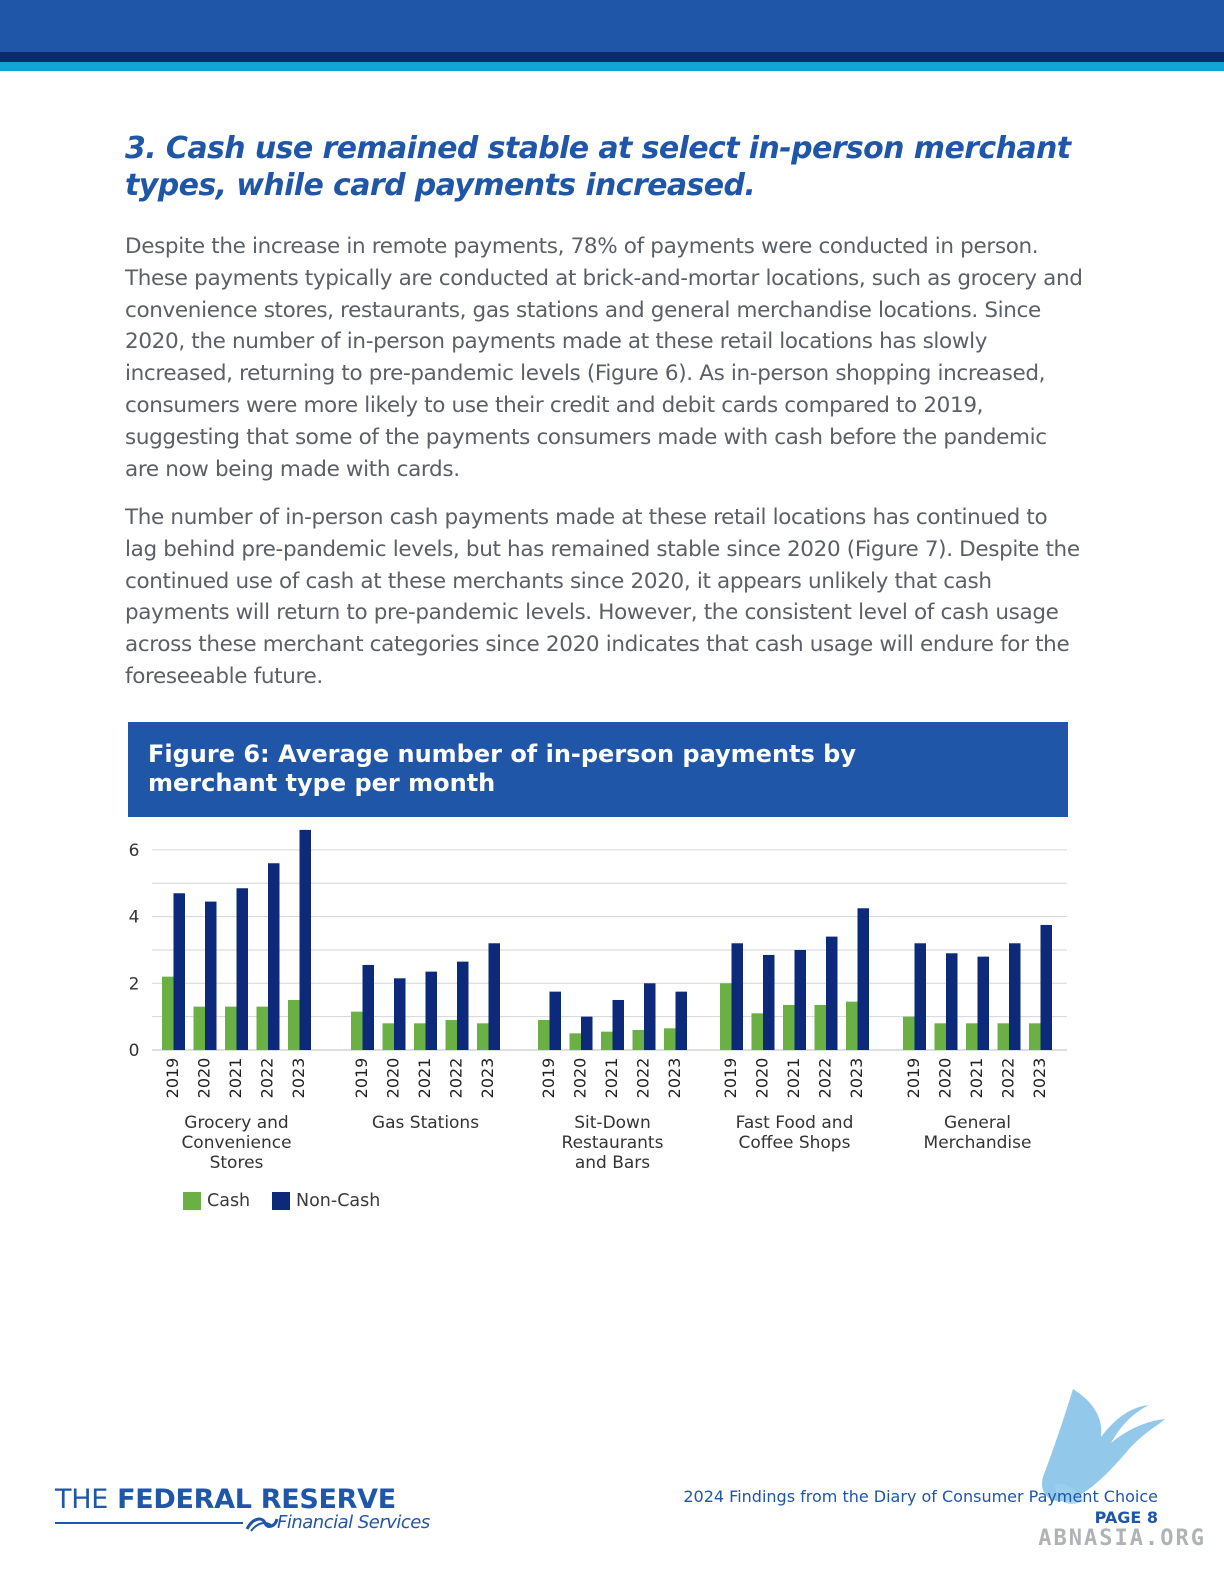  I want to click on category-label: Convenience, so click(236, 1143).